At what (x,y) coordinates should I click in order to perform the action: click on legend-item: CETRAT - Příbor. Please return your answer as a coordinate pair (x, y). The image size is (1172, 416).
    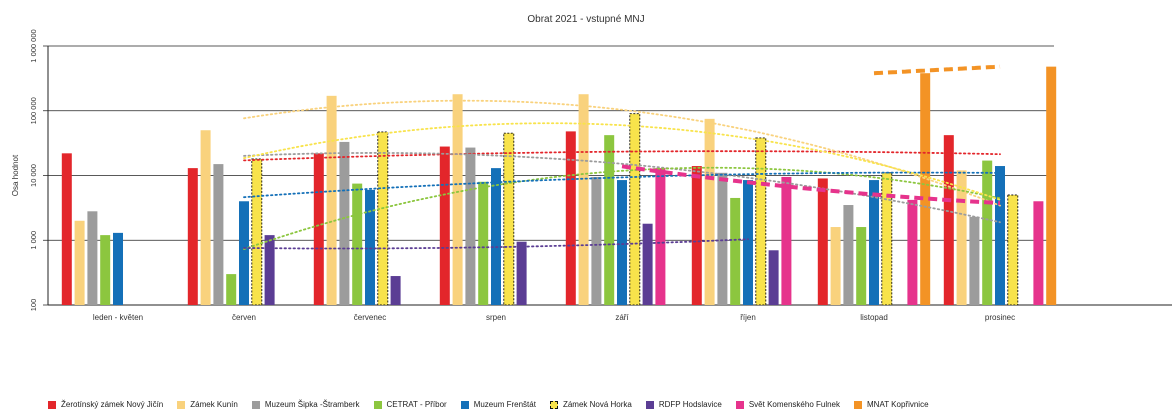
    Looking at the image, I should click on (410, 404).